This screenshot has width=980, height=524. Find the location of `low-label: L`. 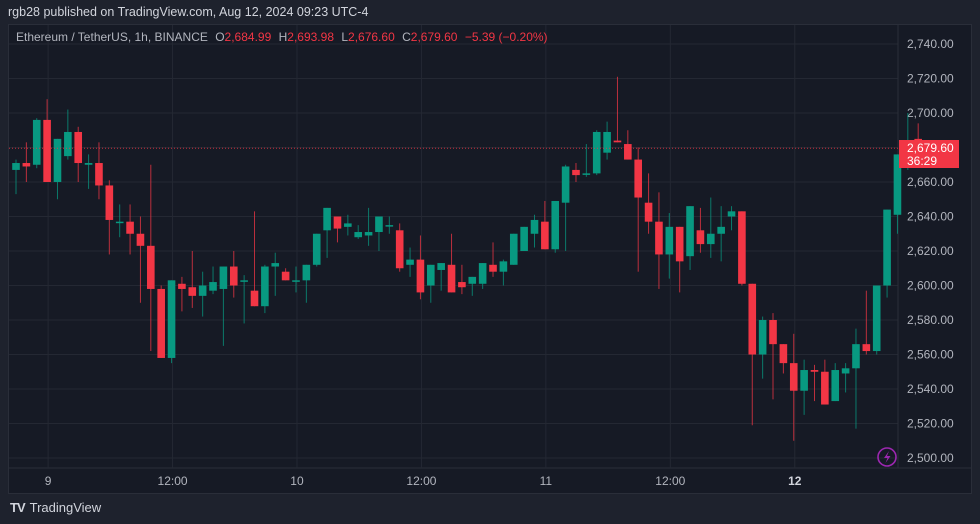

low-label: L is located at coordinates (345, 37).